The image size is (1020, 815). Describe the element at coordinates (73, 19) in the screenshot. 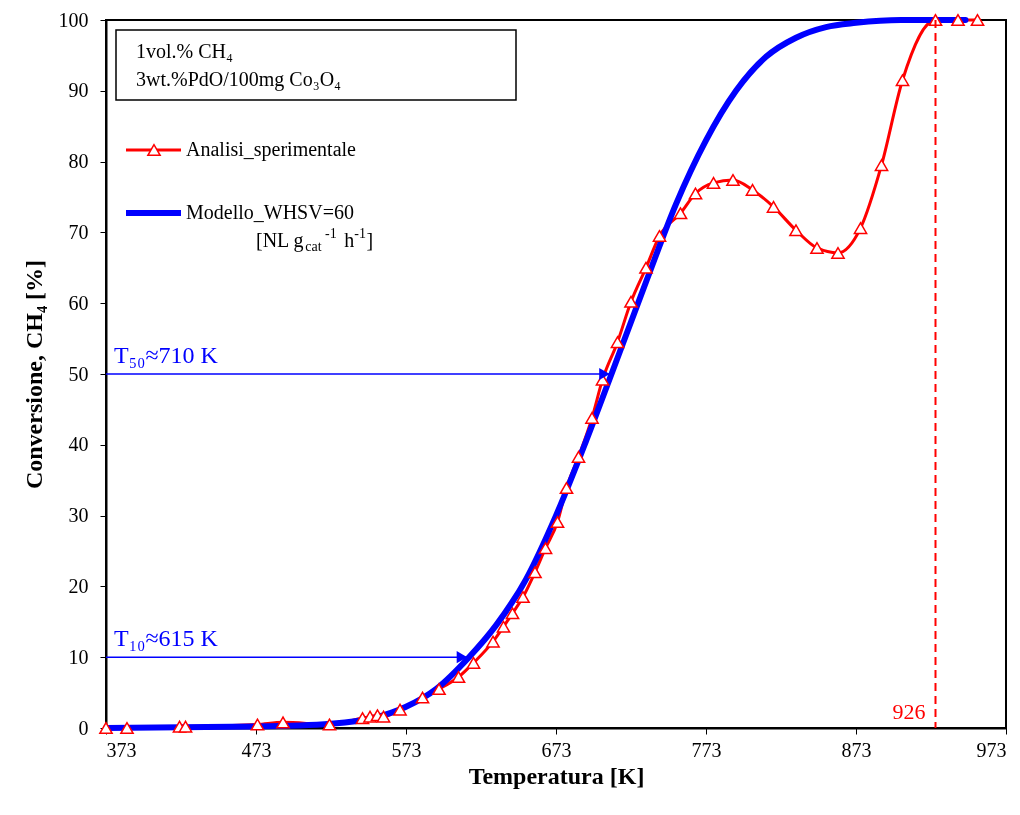

I see `y-tick-label: 100` at that location.